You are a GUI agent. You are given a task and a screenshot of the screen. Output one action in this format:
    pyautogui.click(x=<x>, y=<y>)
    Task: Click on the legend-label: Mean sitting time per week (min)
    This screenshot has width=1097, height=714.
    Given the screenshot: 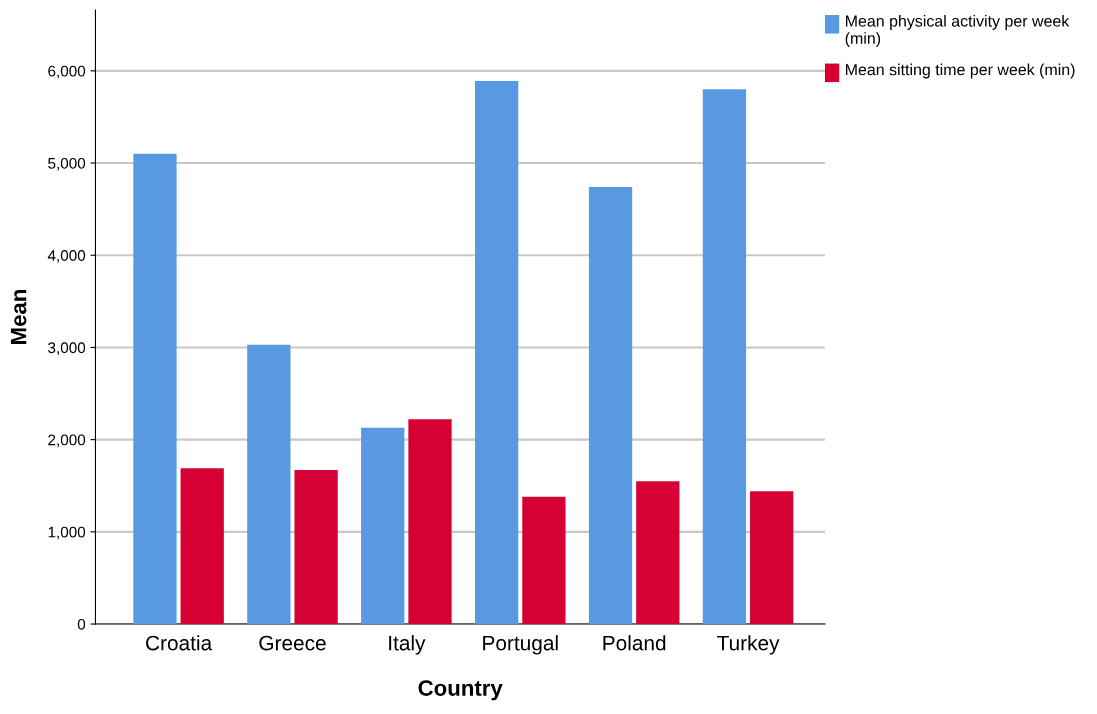 What is the action you would take?
    pyautogui.click(x=960, y=71)
    